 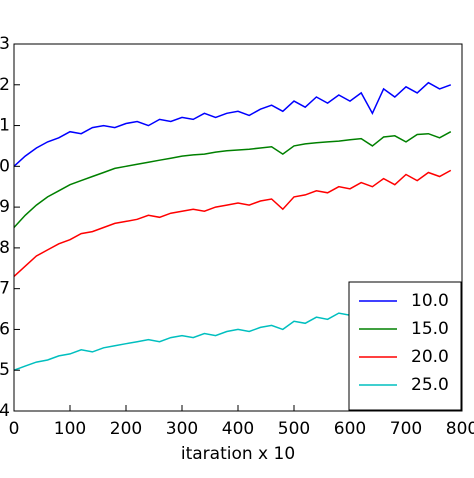 I want to click on x-tick-label: 800, so click(x=460, y=429).